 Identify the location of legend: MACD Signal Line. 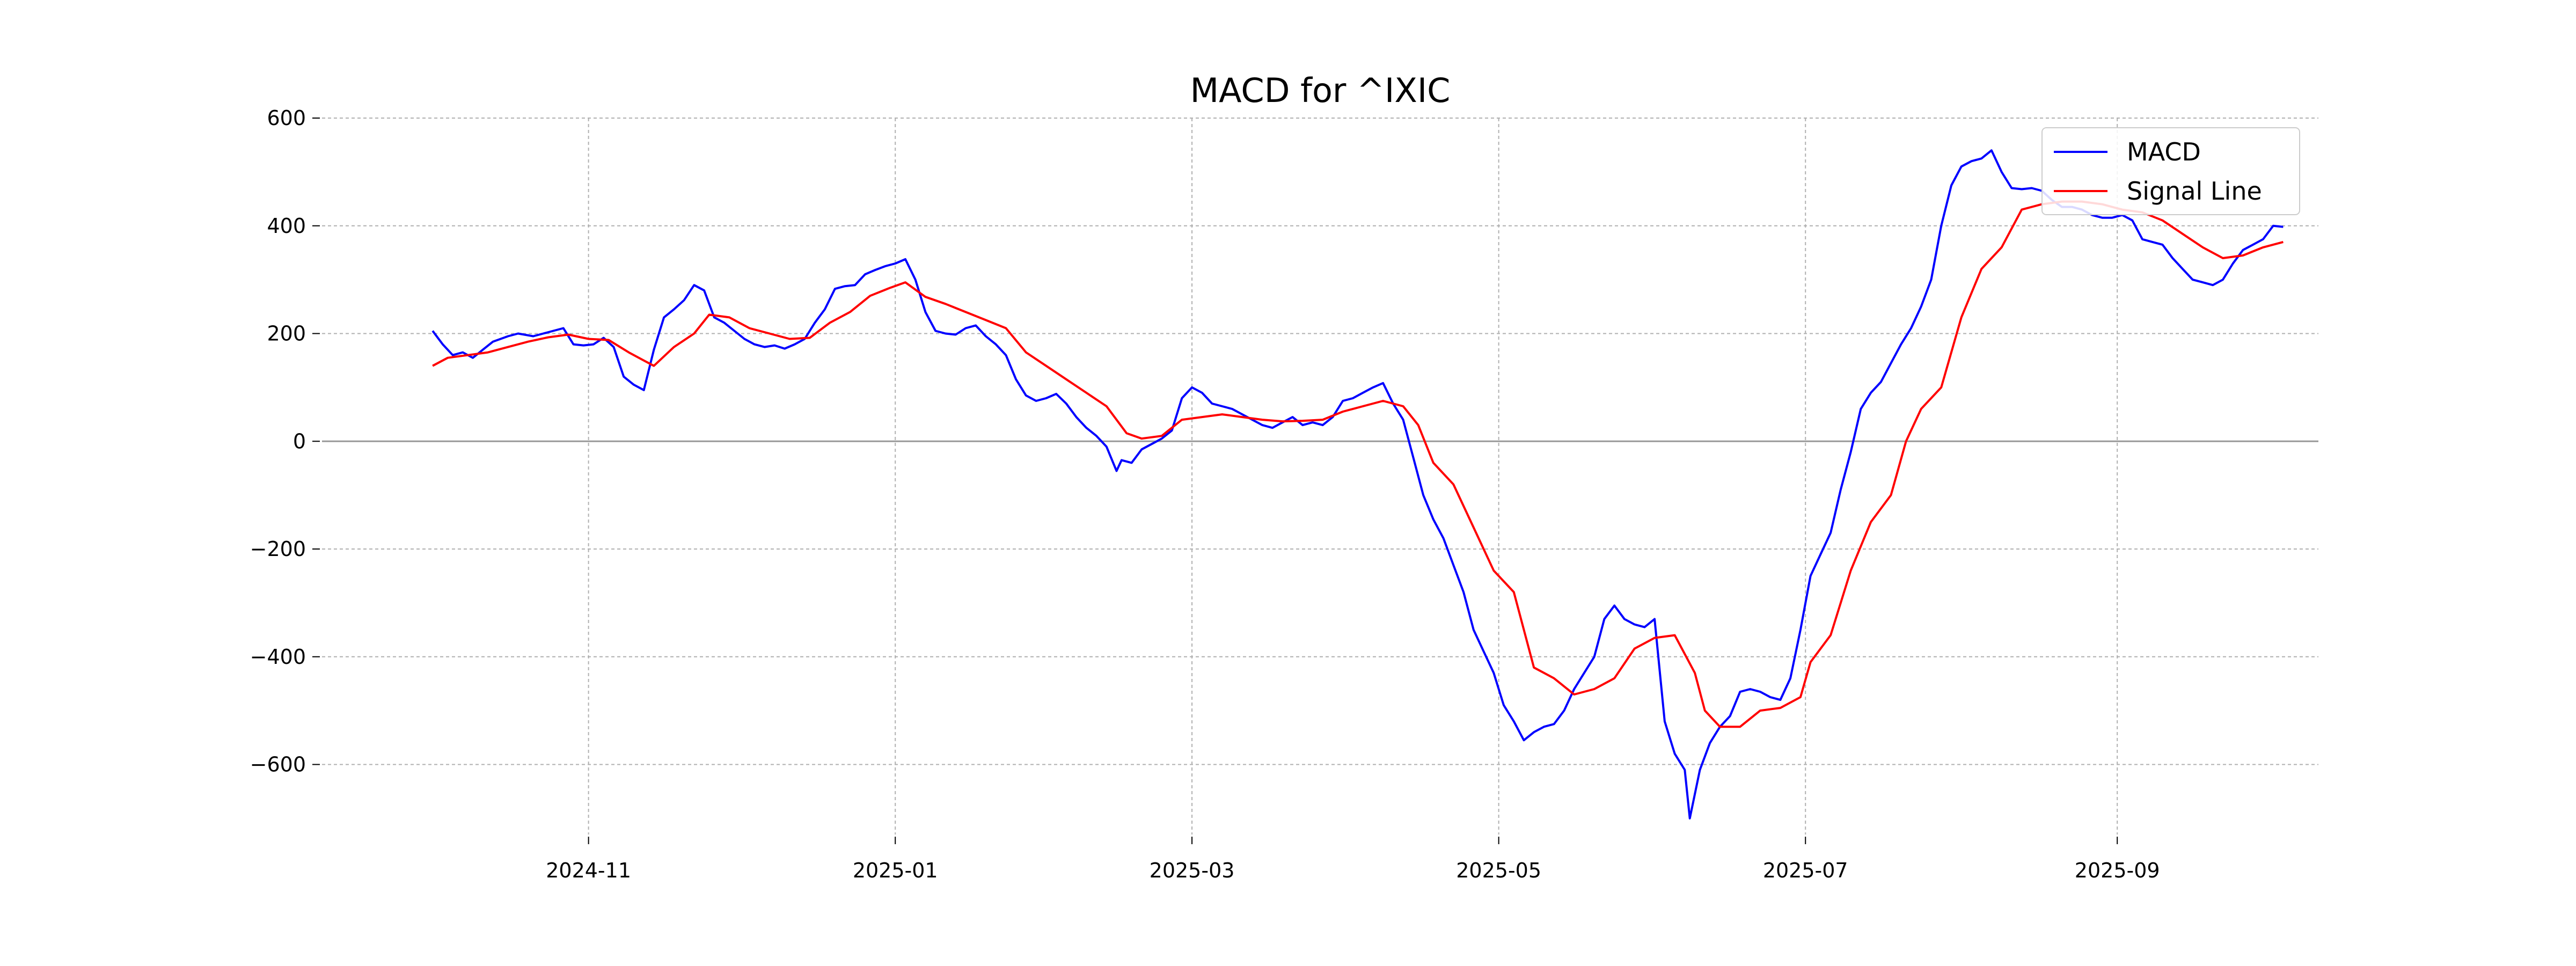
(2170, 171).